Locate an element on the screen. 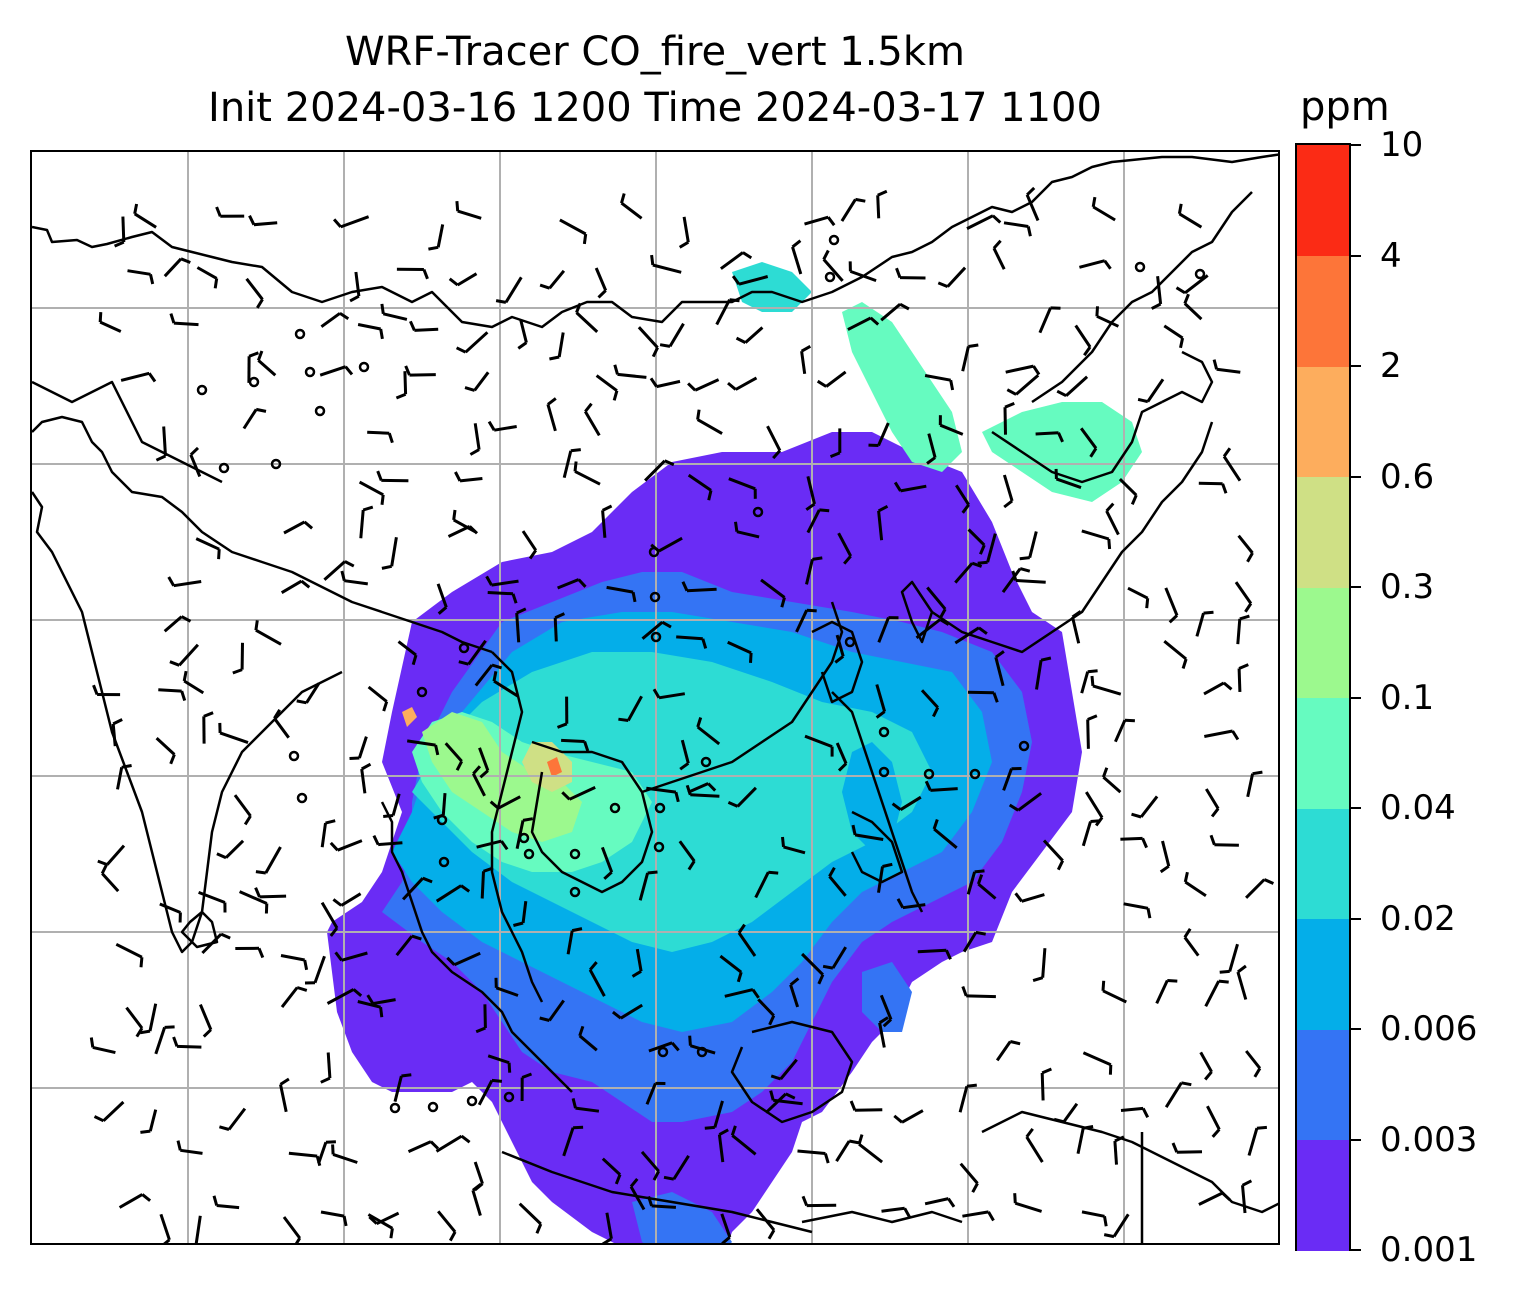  colorbar-tick-label: 0.003 is located at coordinates (1429, 1139).